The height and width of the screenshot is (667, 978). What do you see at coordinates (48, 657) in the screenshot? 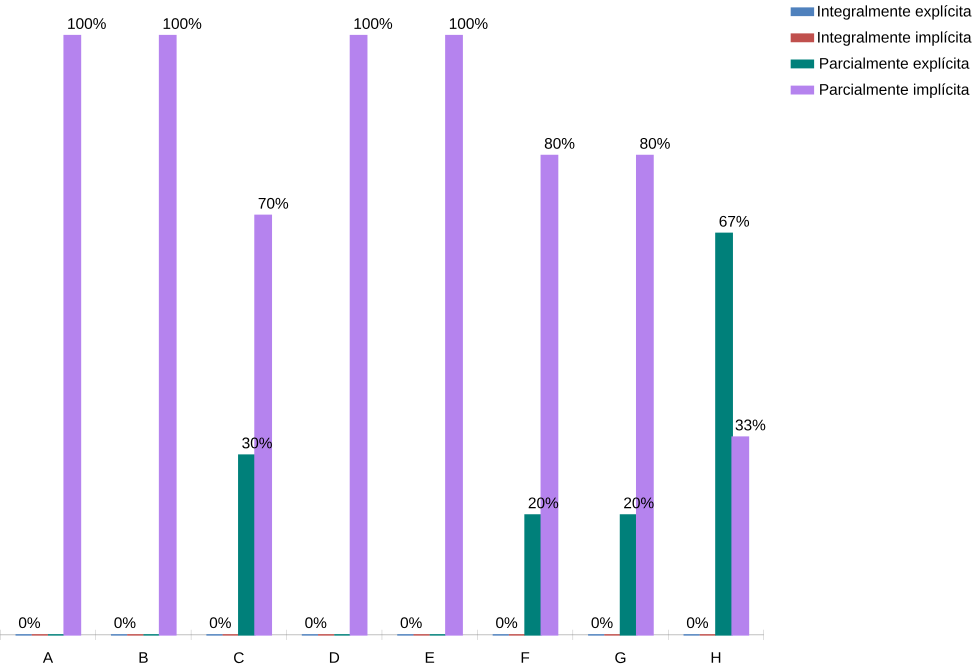
I see `x-tick-label: A` at bounding box center [48, 657].